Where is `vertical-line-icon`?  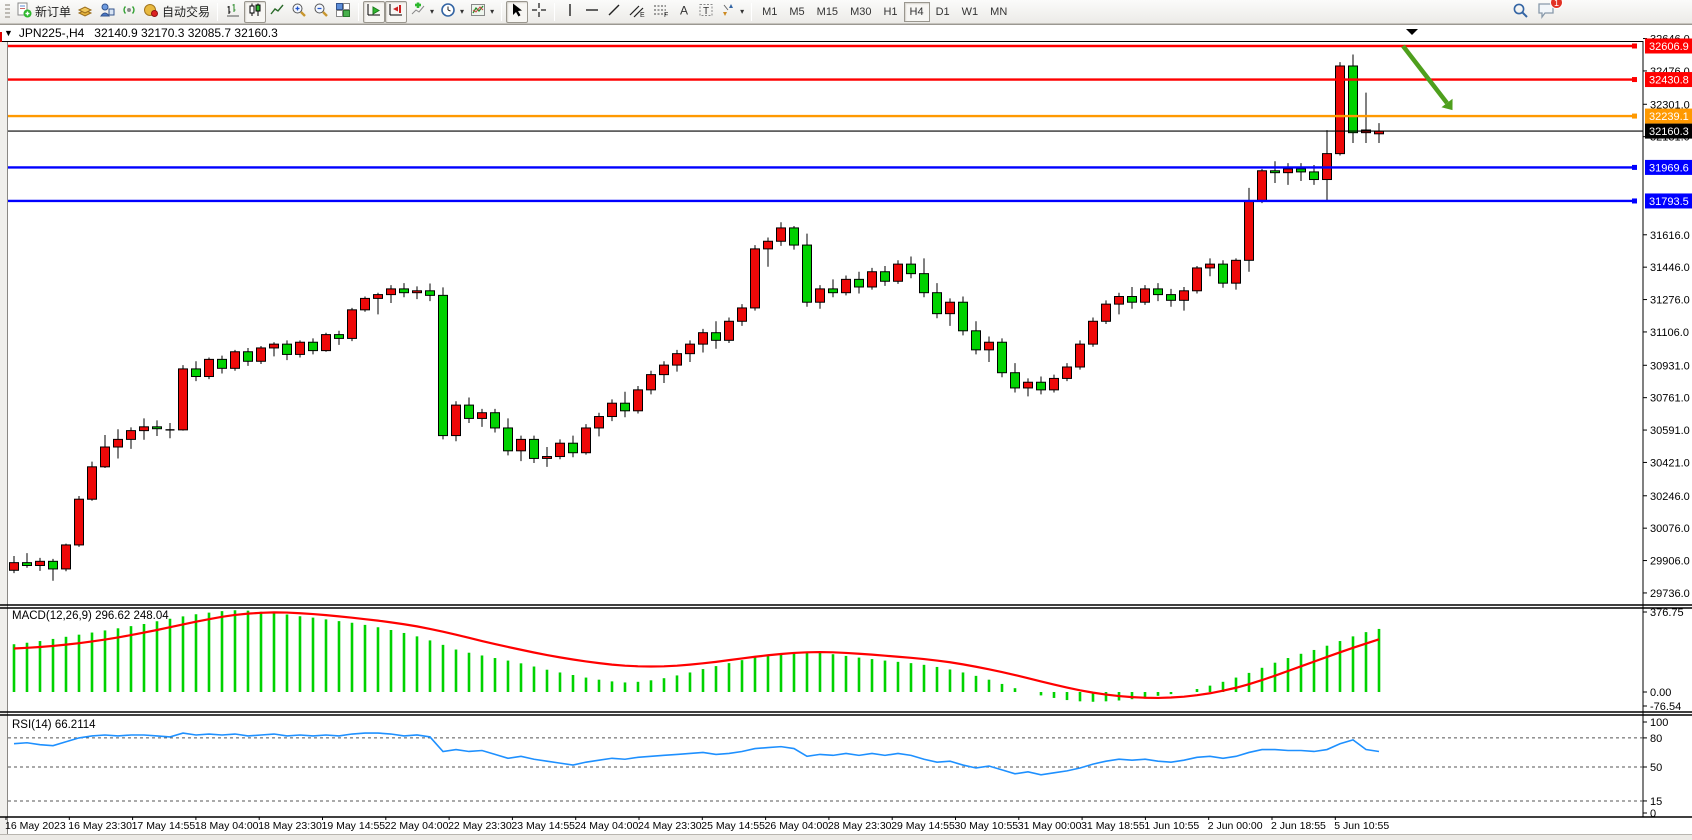 vertical-line-icon is located at coordinates (570, 11).